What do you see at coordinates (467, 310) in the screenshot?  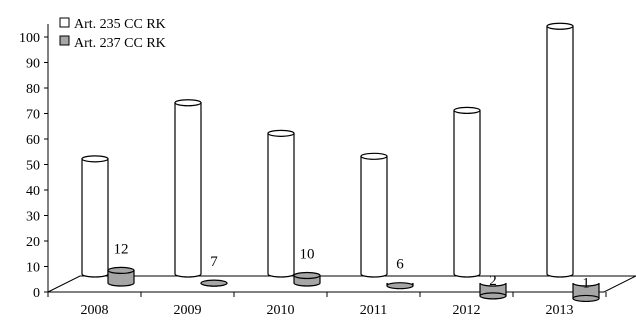 I see `x-tick-label: 2012` at bounding box center [467, 310].